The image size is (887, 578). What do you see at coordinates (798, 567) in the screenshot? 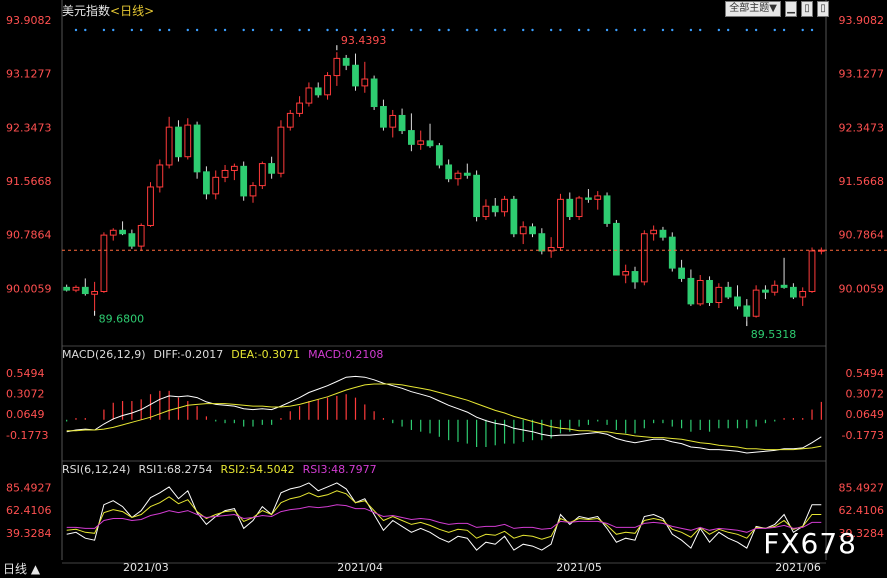
I see `x-tick-label: 2021/06` at bounding box center [798, 567].